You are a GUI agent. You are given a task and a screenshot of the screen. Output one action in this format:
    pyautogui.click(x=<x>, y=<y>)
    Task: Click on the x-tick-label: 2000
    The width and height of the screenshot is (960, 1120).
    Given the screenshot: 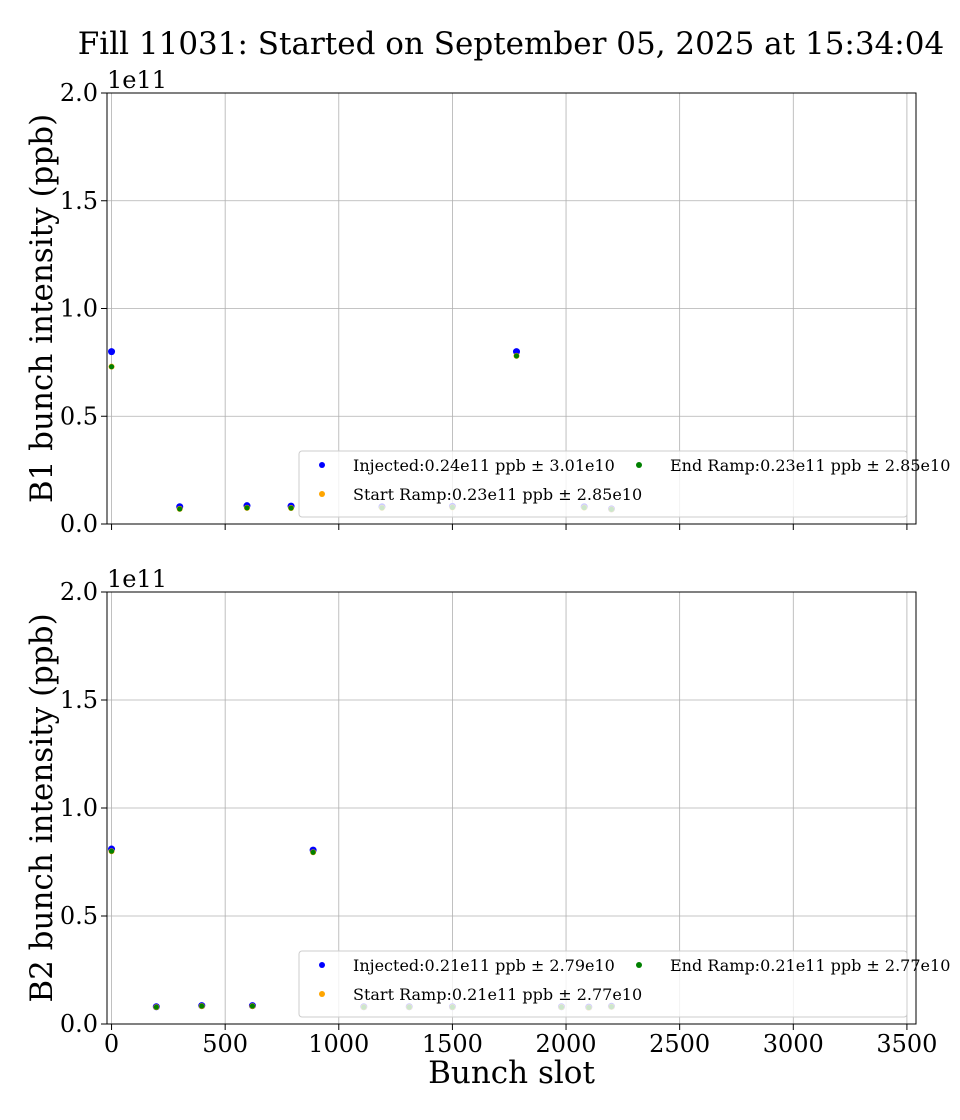 What is the action you would take?
    pyautogui.click(x=566, y=1044)
    